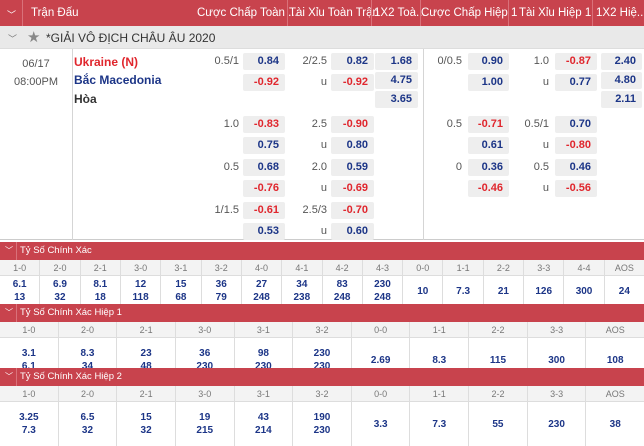 The width and height of the screenshot is (644, 446). What do you see at coordinates (60, 284) in the screenshot?
I see `score-odds: 6.9` at bounding box center [60, 284].